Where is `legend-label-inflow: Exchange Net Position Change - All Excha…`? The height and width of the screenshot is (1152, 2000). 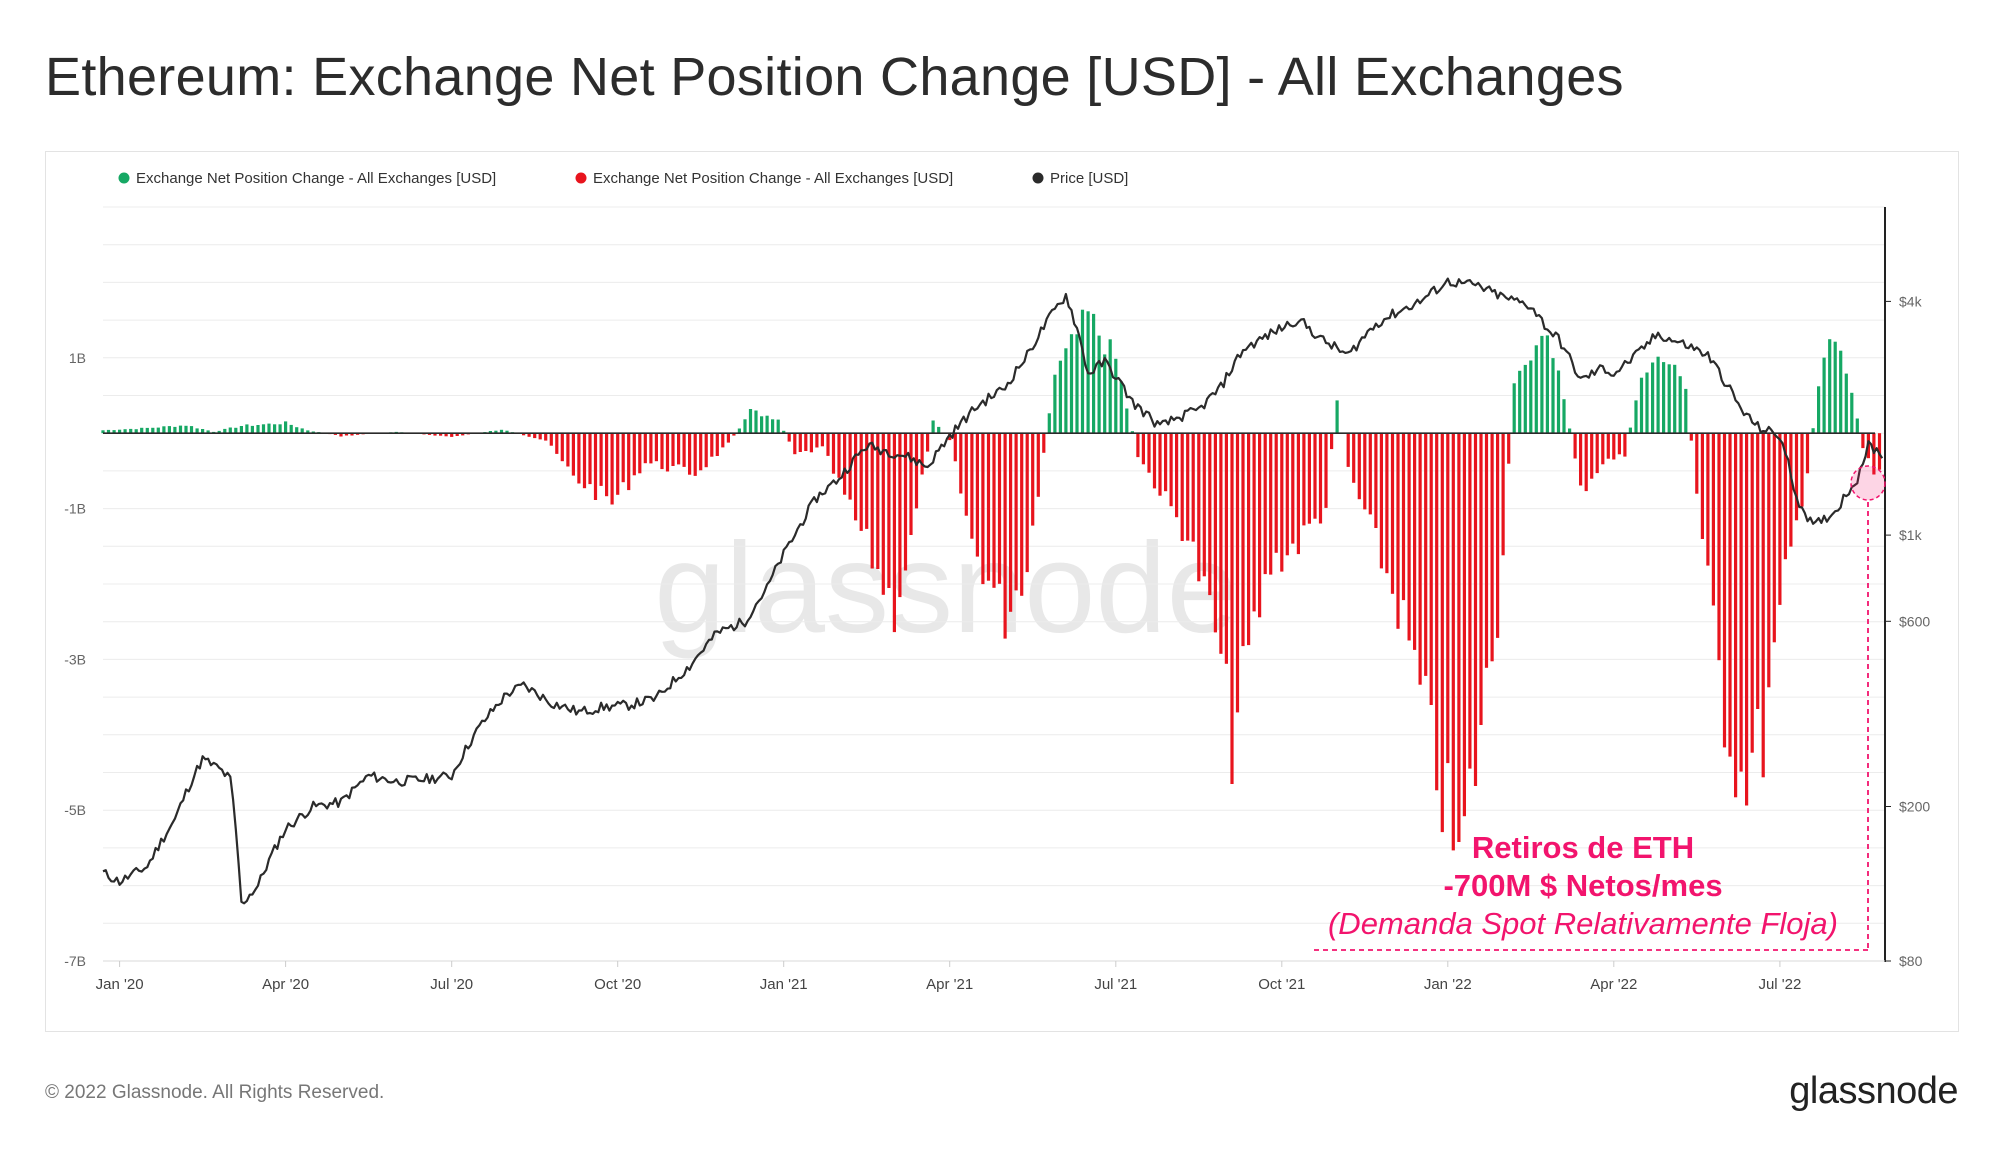
legend-label-inflow: Exchange Net Position Change - All Excha… is located at coordinates (316, 178).